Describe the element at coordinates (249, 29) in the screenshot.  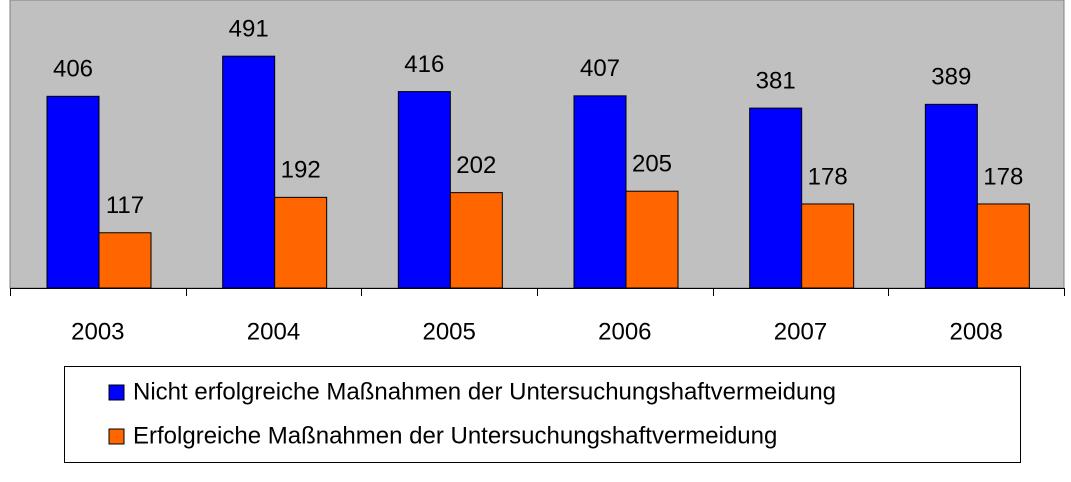
I see `data-label: 491` at that location.